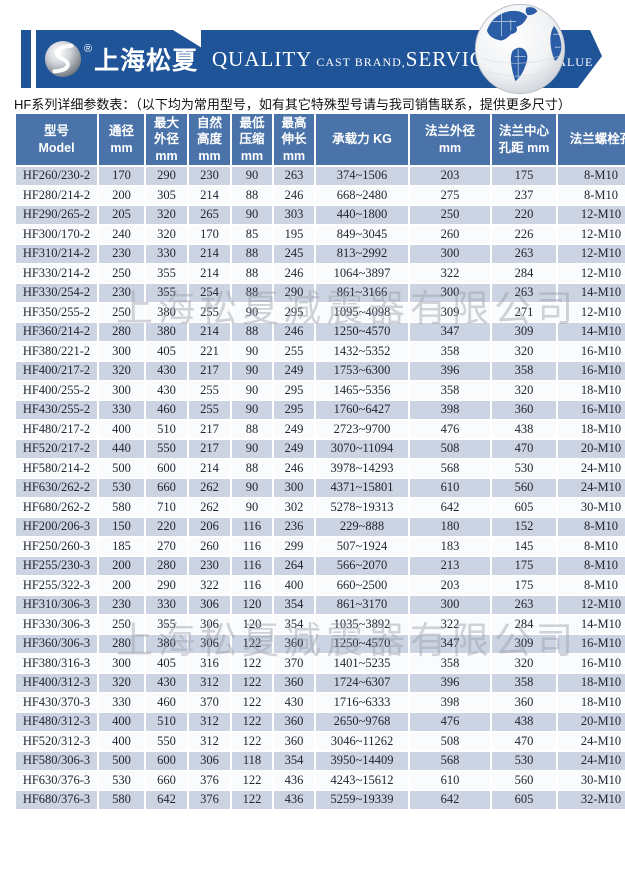 Image resolution: width=625 pixels, height=881 pixels. What do you see at coordinates (166, 722) in the screenshot?
I see `table-cell: 510` at bounding box center [166, 722].